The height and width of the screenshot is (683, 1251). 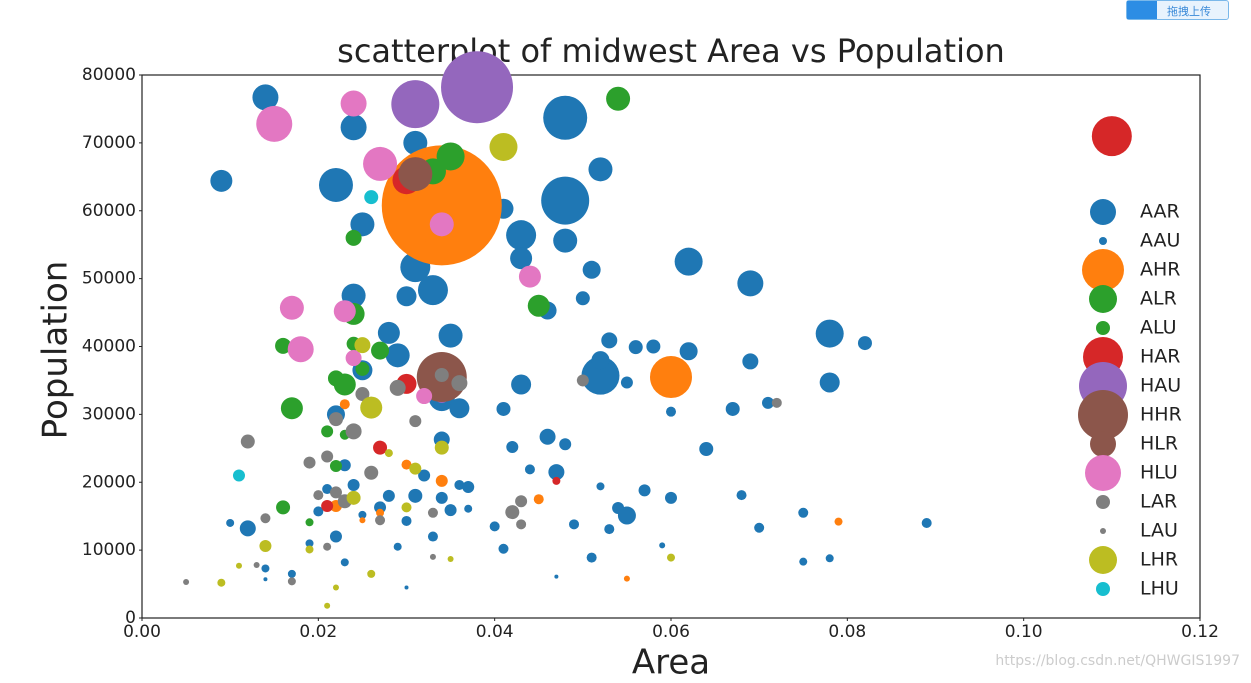 I want to click on legend-label: LHU, so click(x=1159, y=589).